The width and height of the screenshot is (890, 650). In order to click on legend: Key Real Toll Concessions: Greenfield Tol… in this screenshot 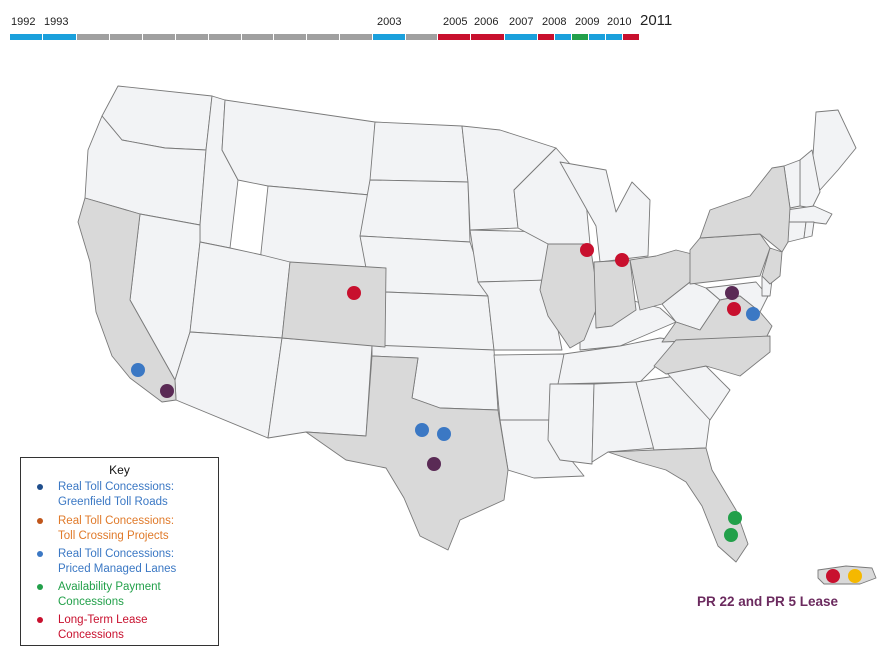, I will do `click(119, 551)`.